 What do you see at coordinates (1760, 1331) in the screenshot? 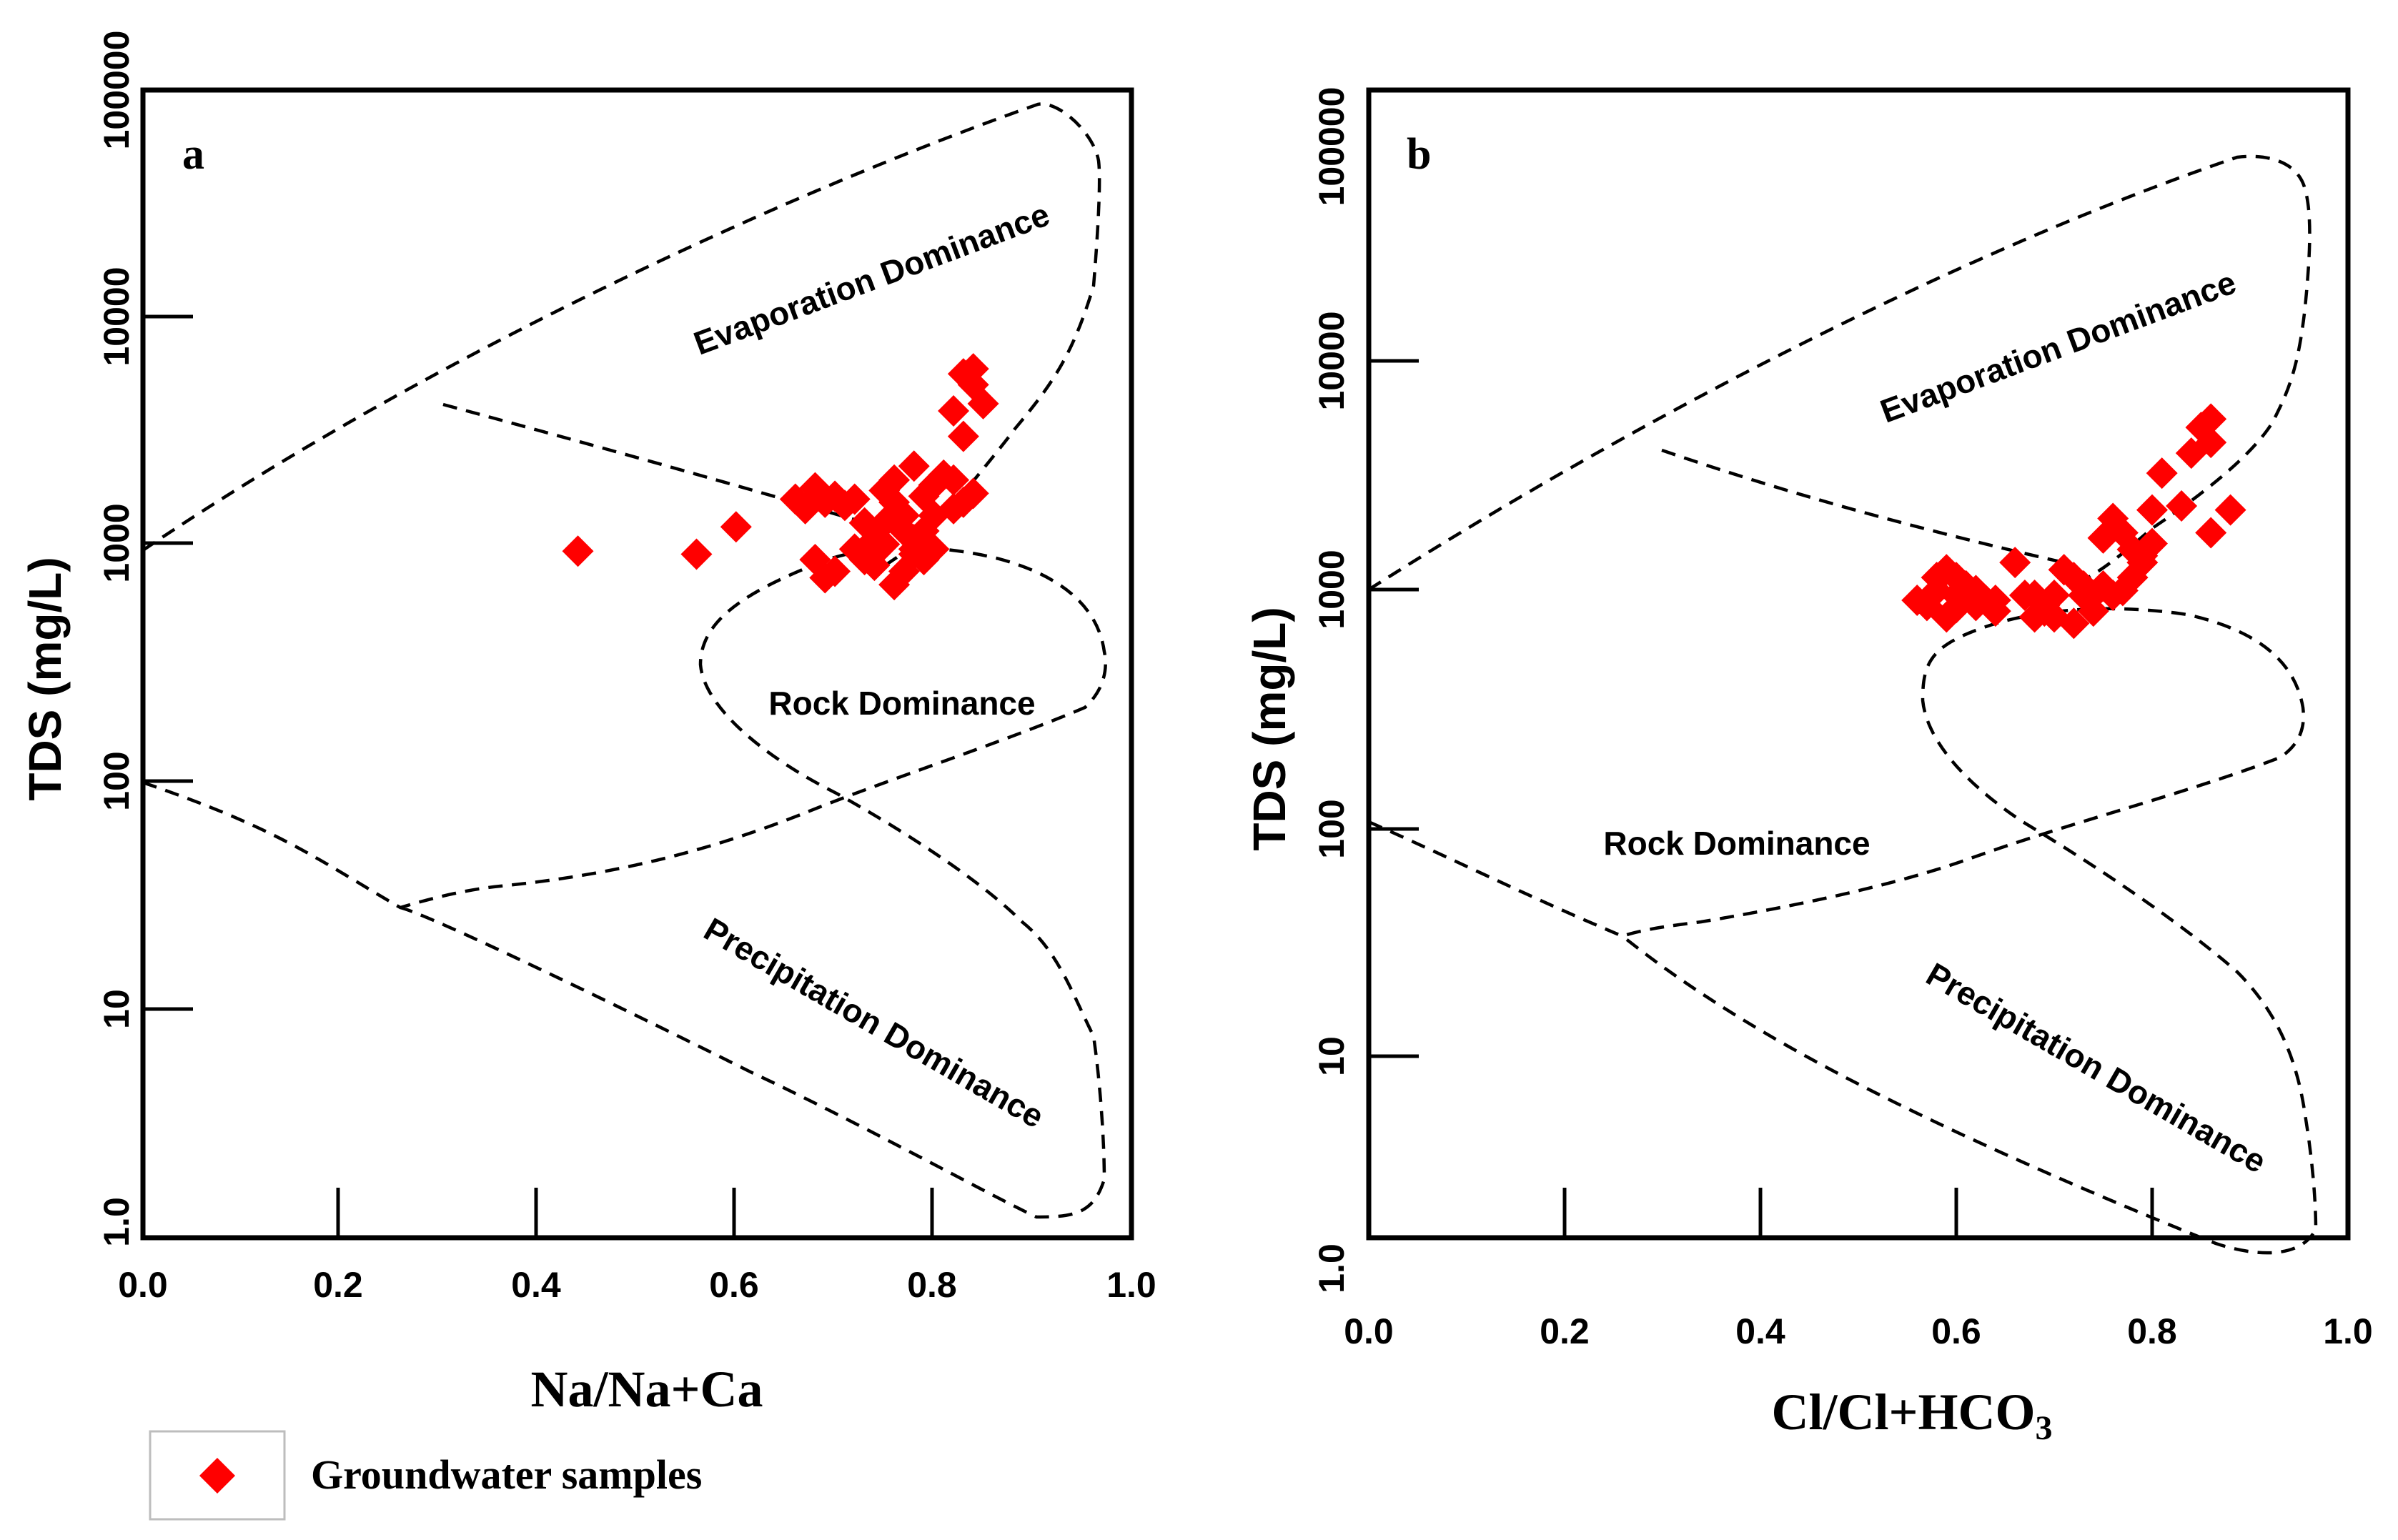
I see `panel-b-xlabel-0.4: 0.4` at bounding box center [1760, 1331].